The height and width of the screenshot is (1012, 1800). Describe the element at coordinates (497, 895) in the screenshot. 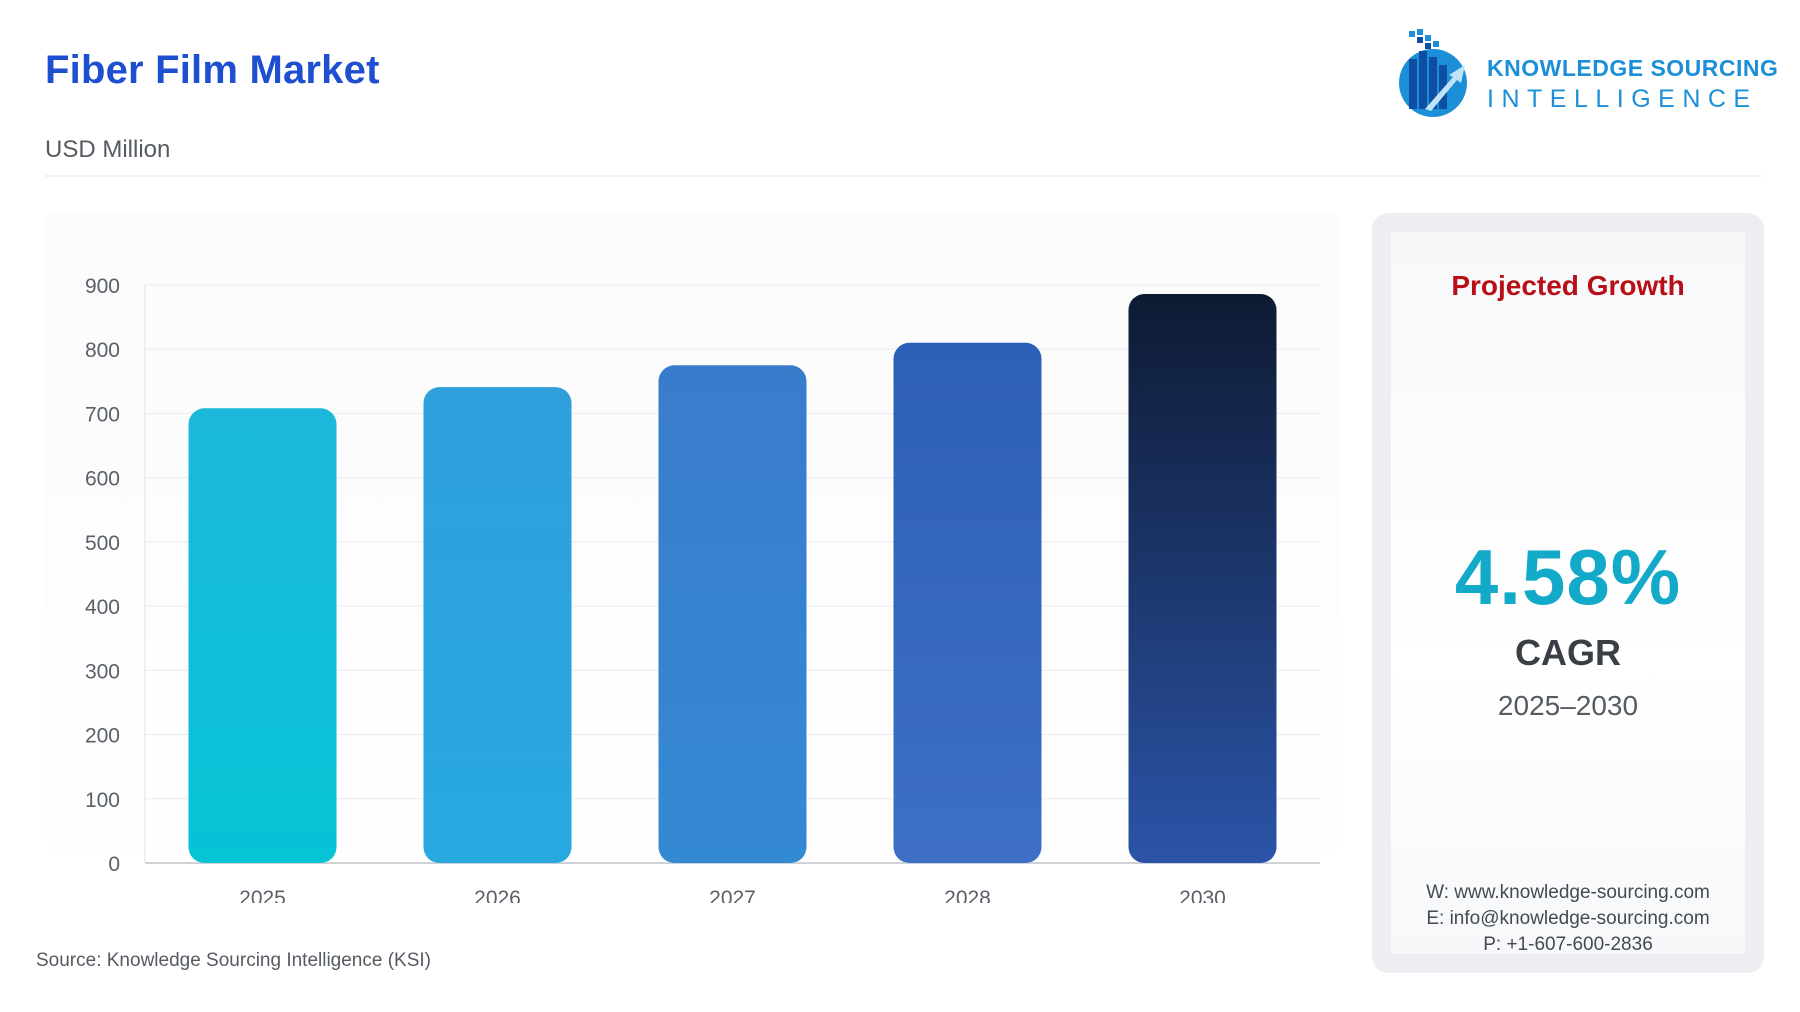

I see `x-tick-label: 2026` at that location.